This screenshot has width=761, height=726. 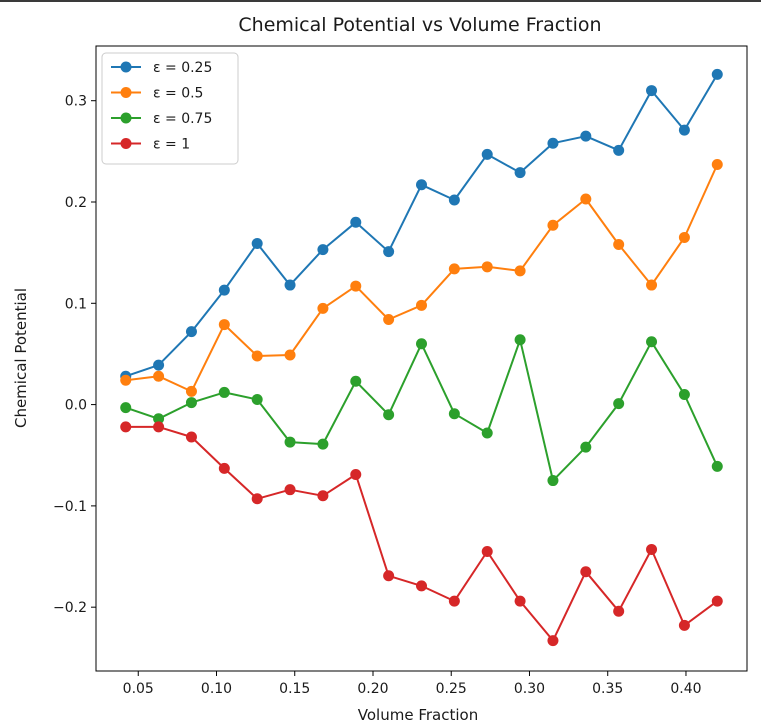 What do you see at coordinates (138, 689) in the screenshot?
I see `x-tick-label: 0.05` at bounding box center [138, 689].